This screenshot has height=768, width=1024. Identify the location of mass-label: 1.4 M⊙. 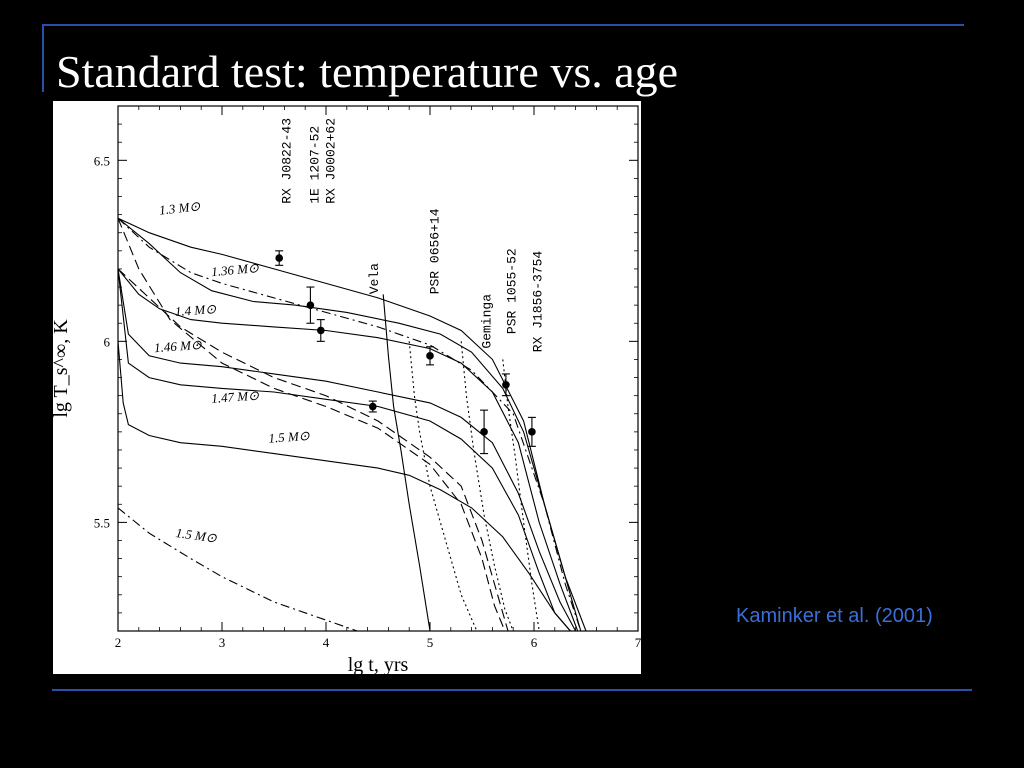
(195, 310).